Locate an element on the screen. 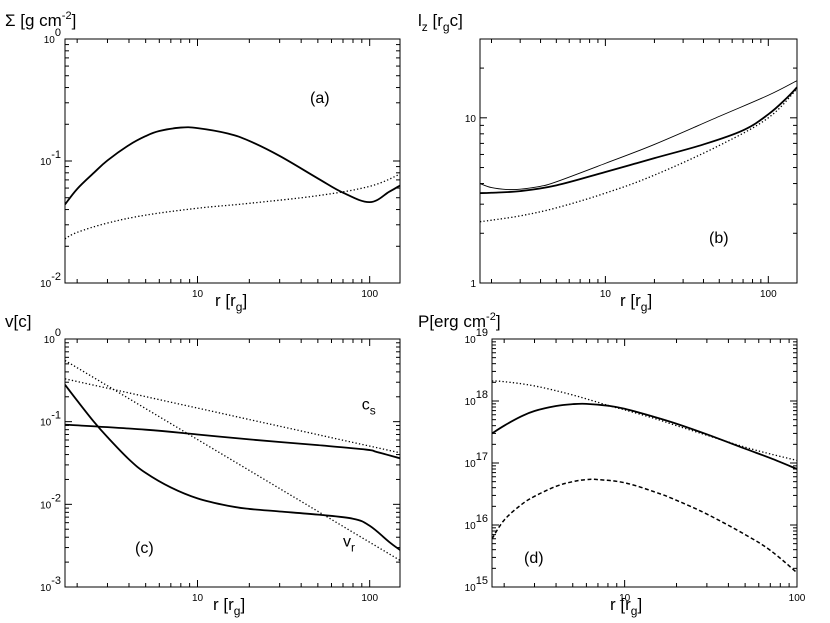 This screenshot has width=830, height=623. y-tick-label: 10⁻³ is located at coordinates (50, 584).